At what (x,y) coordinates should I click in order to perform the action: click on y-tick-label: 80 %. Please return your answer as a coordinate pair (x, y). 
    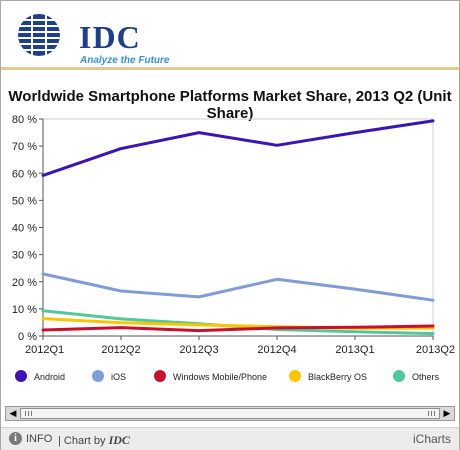
    Looking at the image, I should click on (24, 120).